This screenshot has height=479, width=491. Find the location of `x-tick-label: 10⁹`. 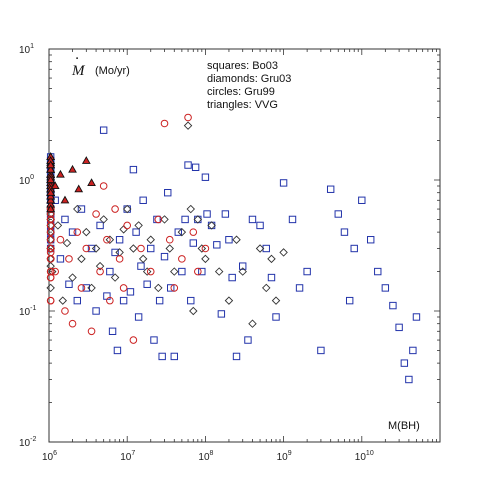

x-tick-label: 10⁹ is located at coordinates (284, 456).